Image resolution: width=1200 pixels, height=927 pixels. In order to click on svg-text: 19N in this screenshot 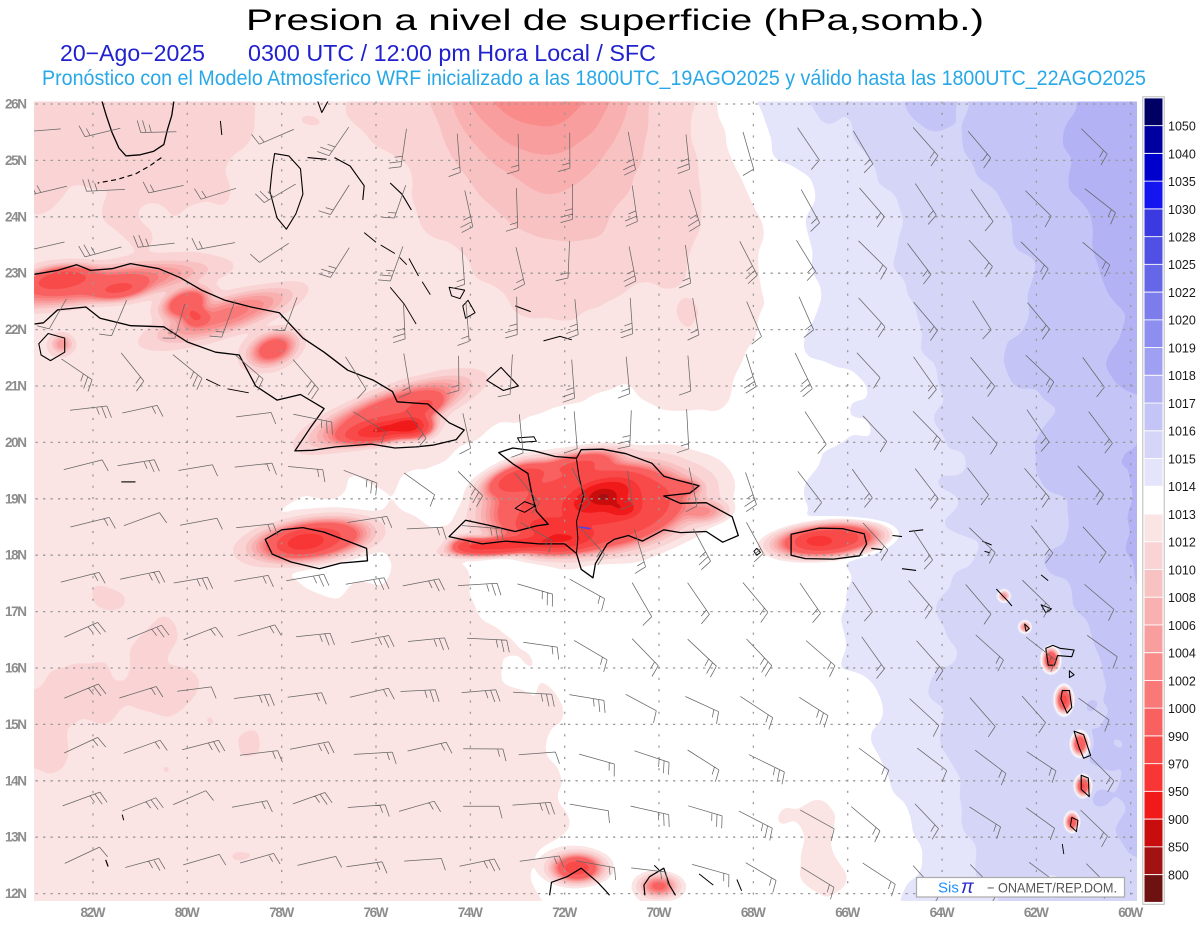, I will do `click(16, 498)`.